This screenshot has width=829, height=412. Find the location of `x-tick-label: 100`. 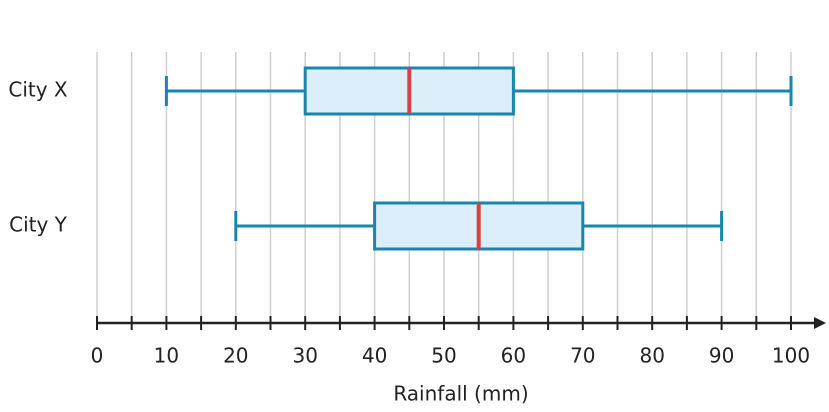

x-tick-label: 100 is located at coordinates (791, 356).